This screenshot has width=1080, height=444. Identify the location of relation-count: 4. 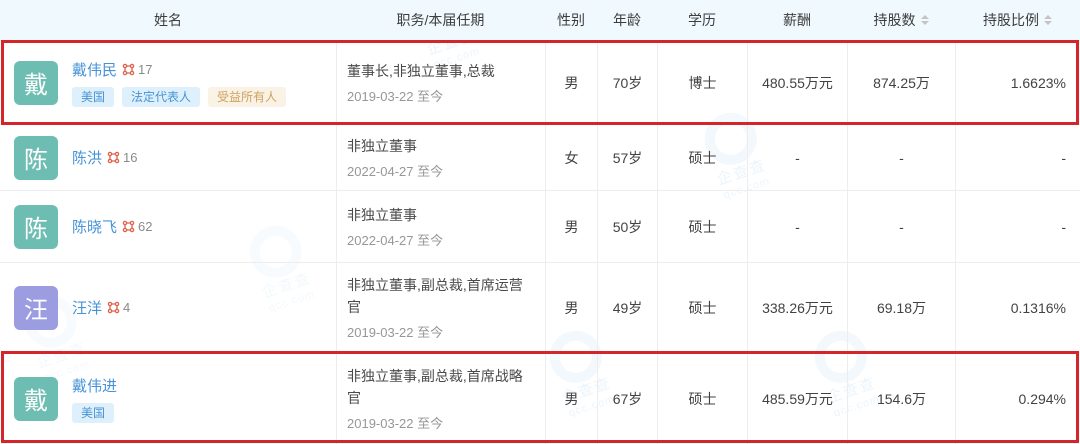
(118, 307).